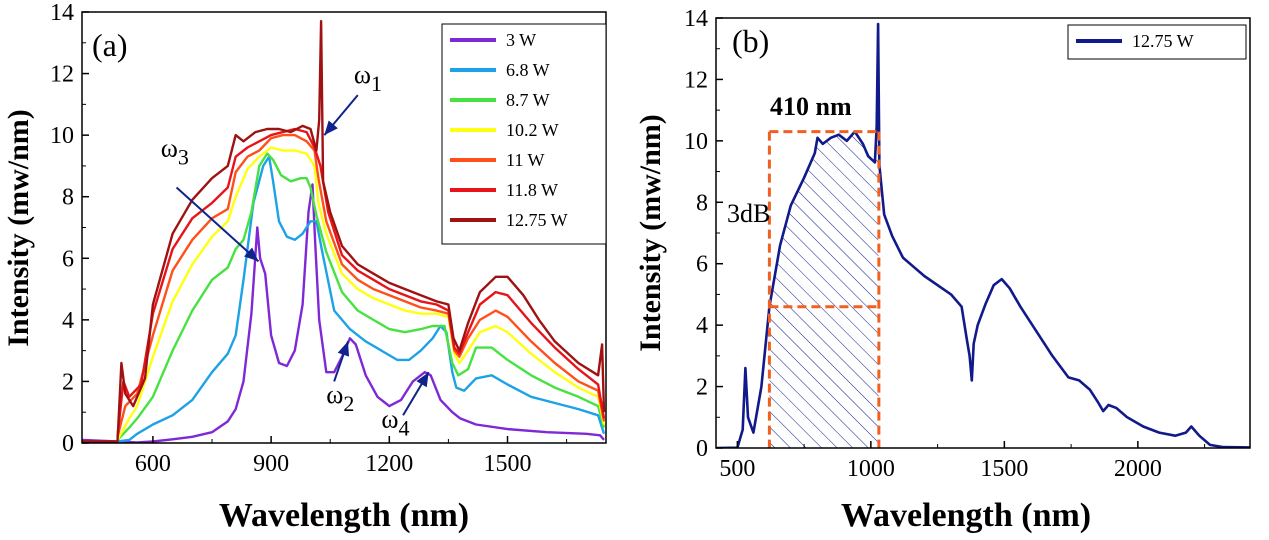 This screenshot has height=540, width=1269. Describe the element at coordinates (68, 198) in the screenshot. I see `panel-a-y-tick-label: 8` at that location.